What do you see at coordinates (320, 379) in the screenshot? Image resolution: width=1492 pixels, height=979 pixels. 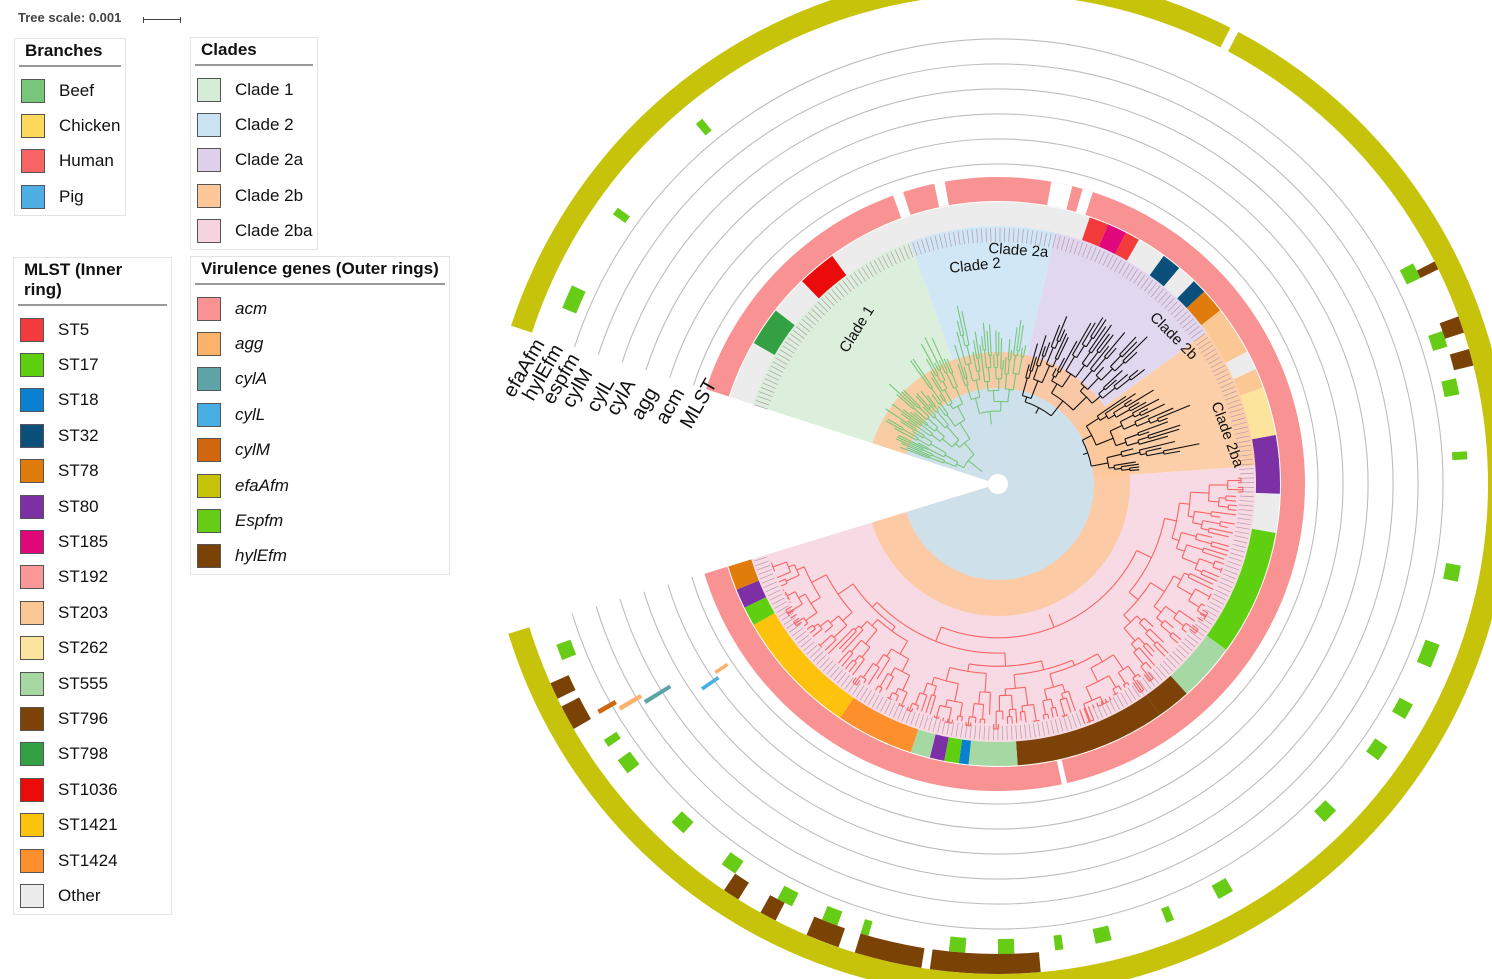 I see `legend-item: cylA` at bounding box center [320, 379].